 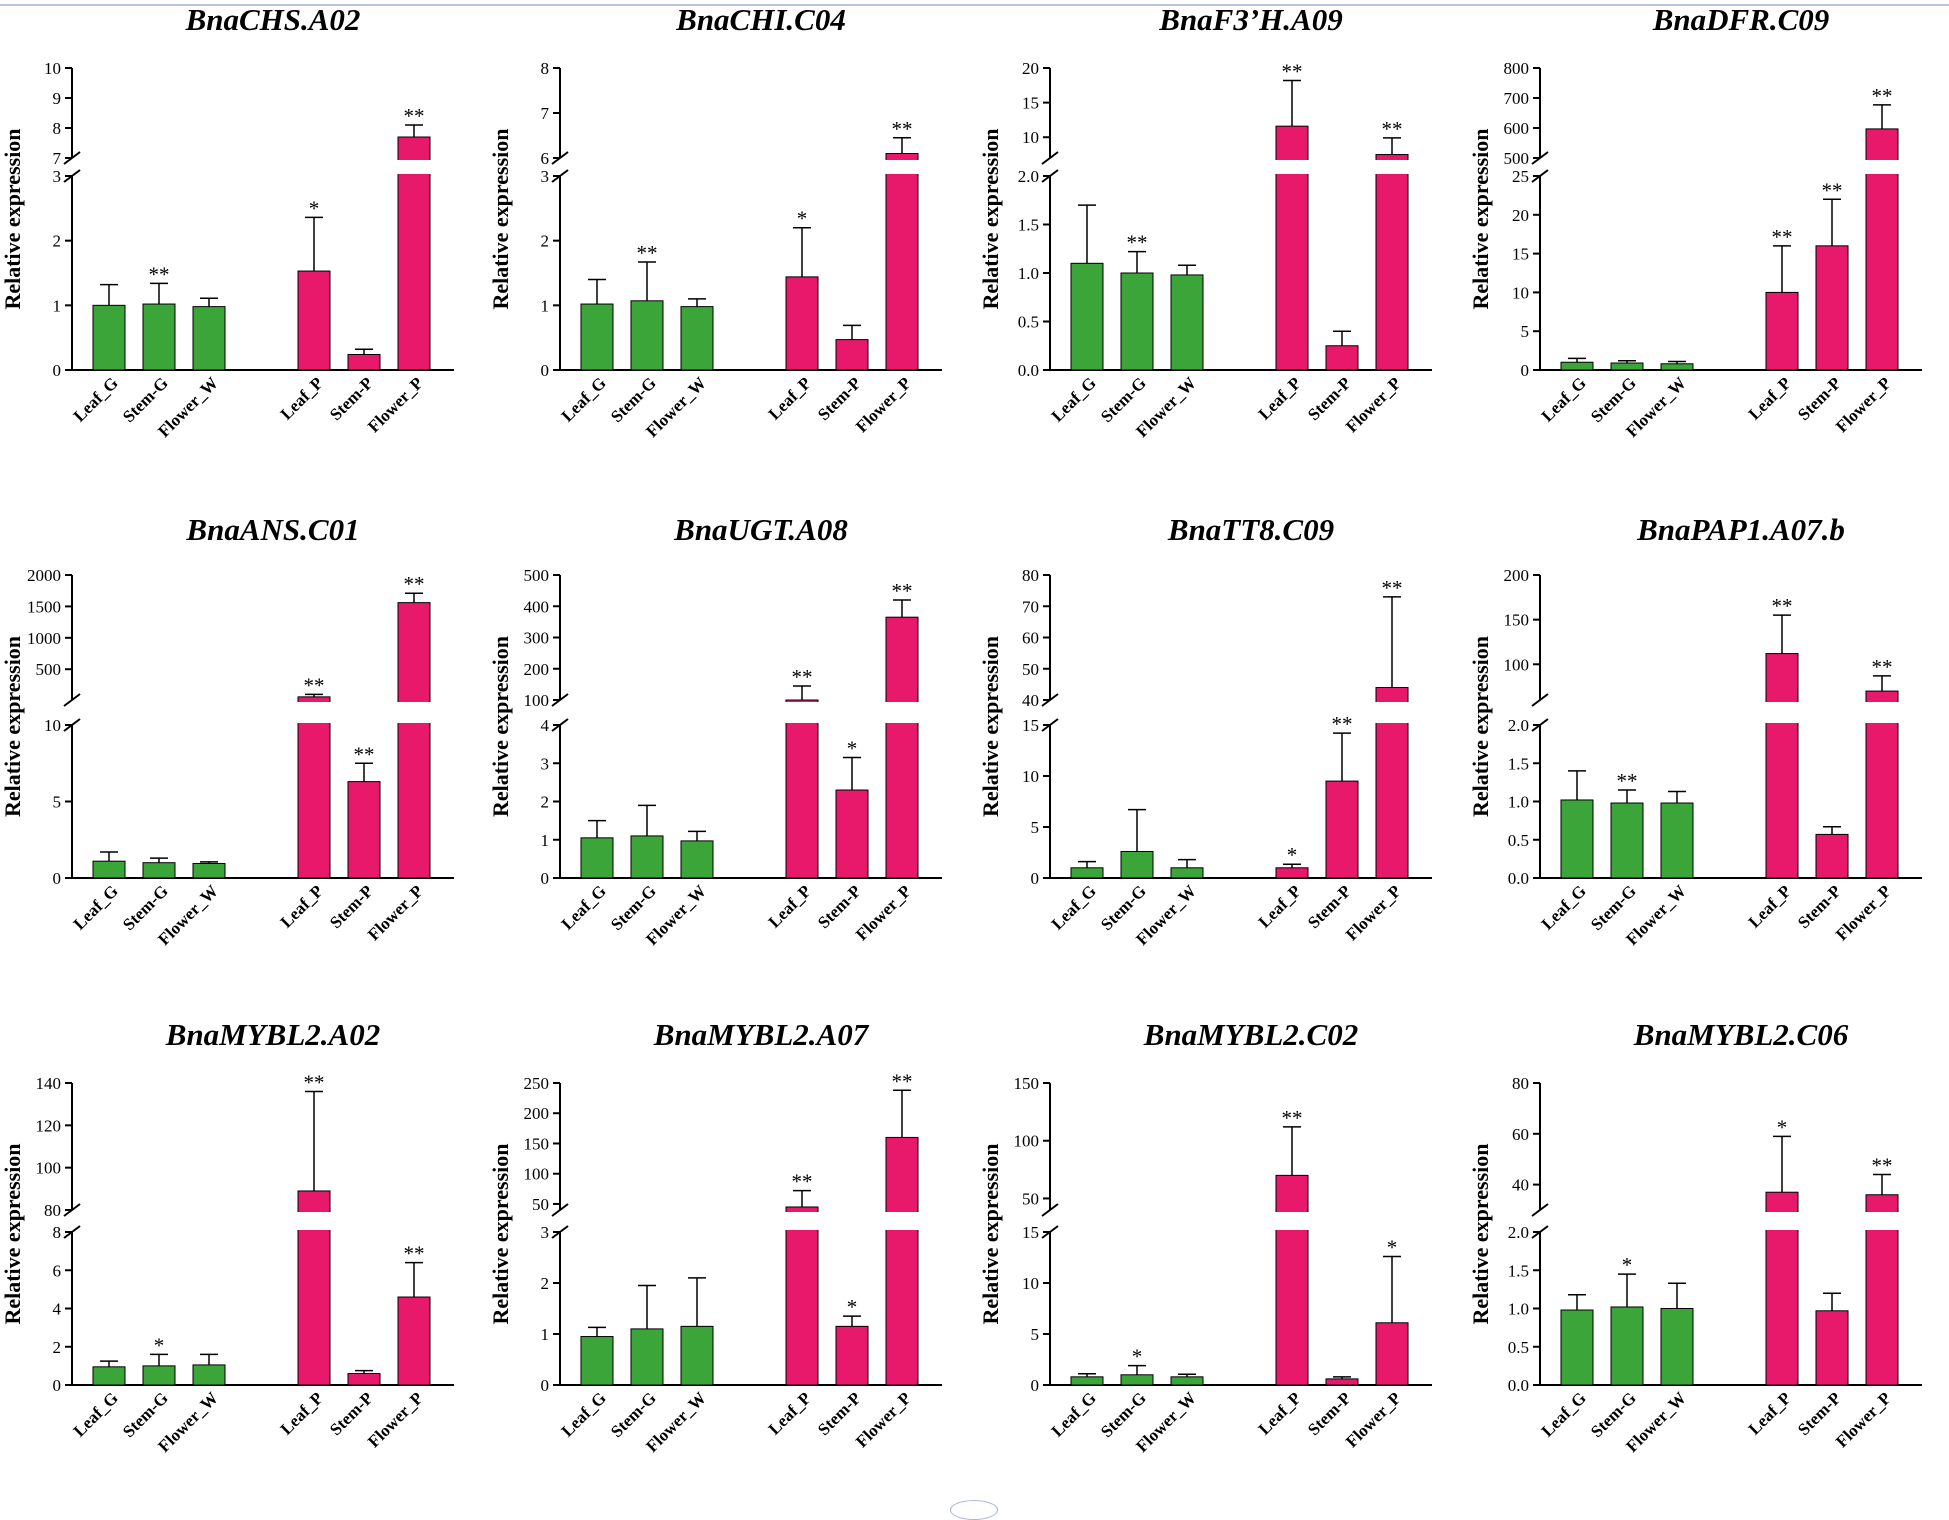 What do you see at coordinates (1525, 331) in the screenshot?
I see `y-tick-label: 5` at bounding box center [1525, 331].